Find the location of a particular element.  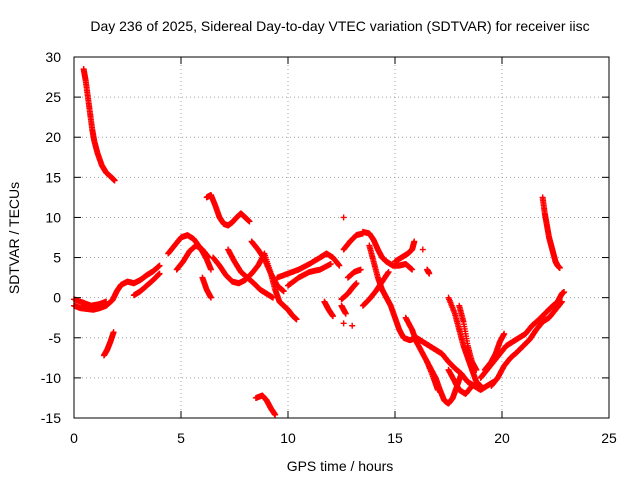

y-tick-label: 10 is located at coordinates (53, 217).